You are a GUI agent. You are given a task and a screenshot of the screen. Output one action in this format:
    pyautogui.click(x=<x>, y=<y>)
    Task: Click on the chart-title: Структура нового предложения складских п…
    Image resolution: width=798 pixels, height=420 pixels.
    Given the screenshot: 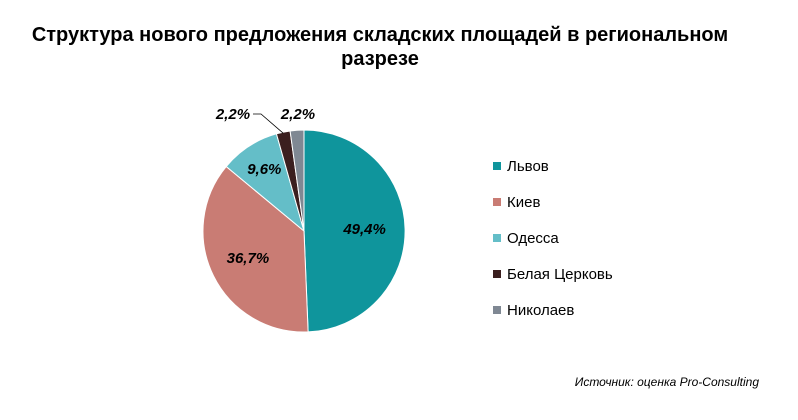 What is the action you would take?
    pyautogui.click(x=380, y=47)
    